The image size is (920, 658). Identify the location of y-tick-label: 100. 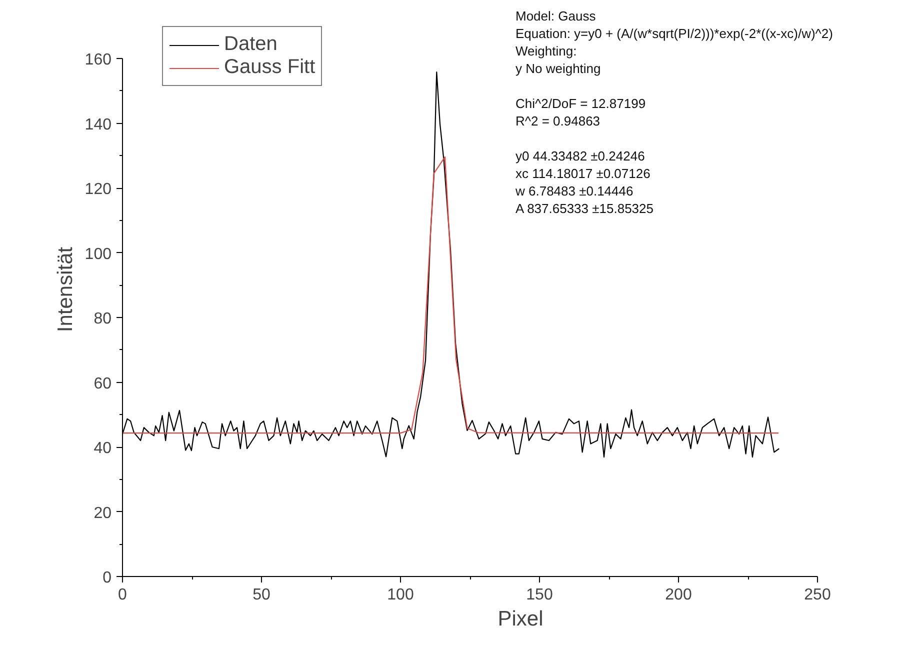
(98, 254).